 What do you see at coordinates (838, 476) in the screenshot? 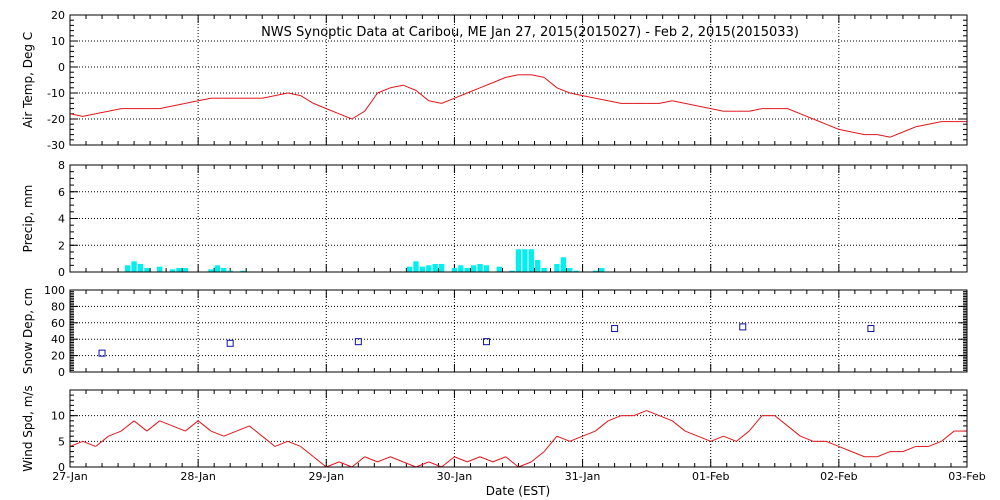
I see `x-tick-label: 02-Feb` at bounding box center [838, 476].